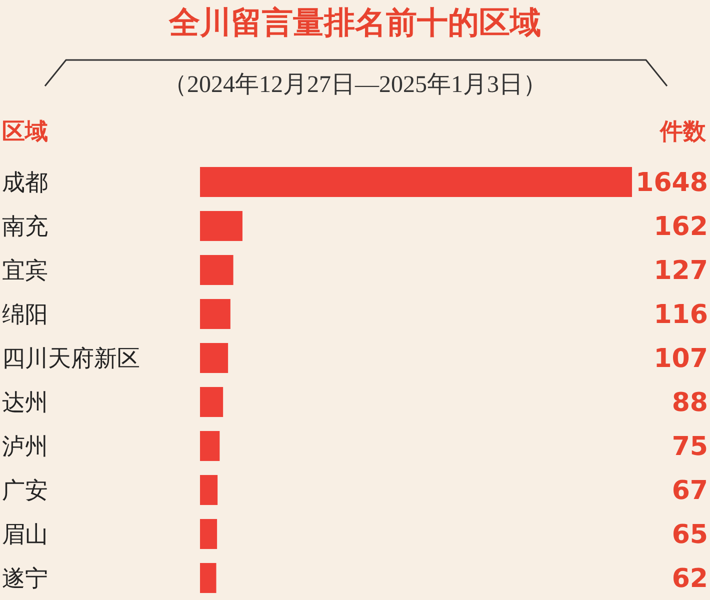 The image size is (710, 600). I want to click on data-label: 116, so click(681, 315).